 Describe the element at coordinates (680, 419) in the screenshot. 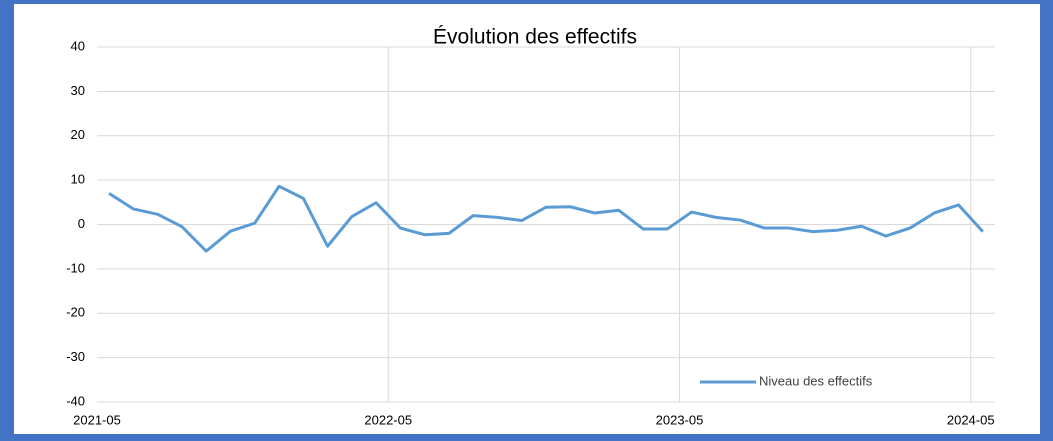

I see `x-tick-label: 2023-05` at that location.